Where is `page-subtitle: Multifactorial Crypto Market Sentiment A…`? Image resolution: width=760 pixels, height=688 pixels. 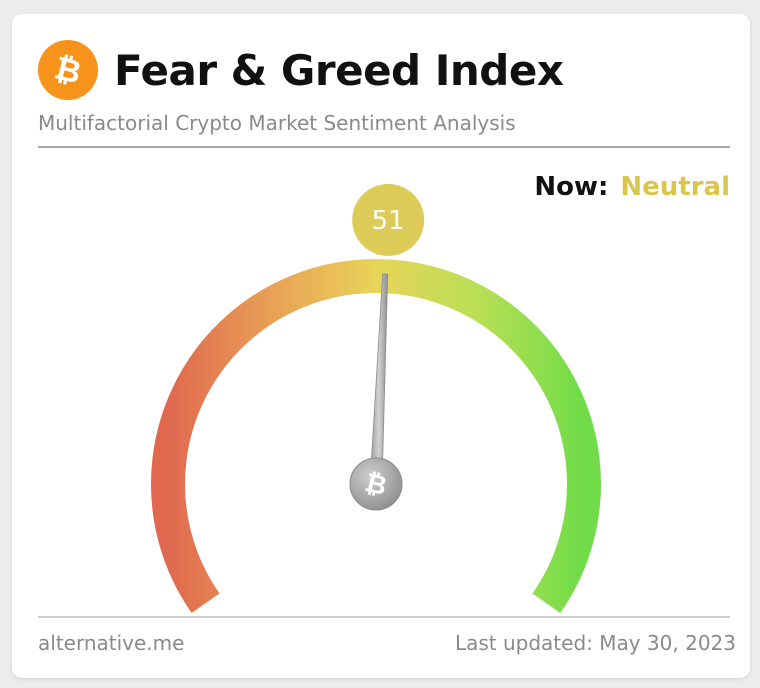
page-subtitle: Multifactorial Crypto Market Sentiment A… is located at coordinates (277, 123).